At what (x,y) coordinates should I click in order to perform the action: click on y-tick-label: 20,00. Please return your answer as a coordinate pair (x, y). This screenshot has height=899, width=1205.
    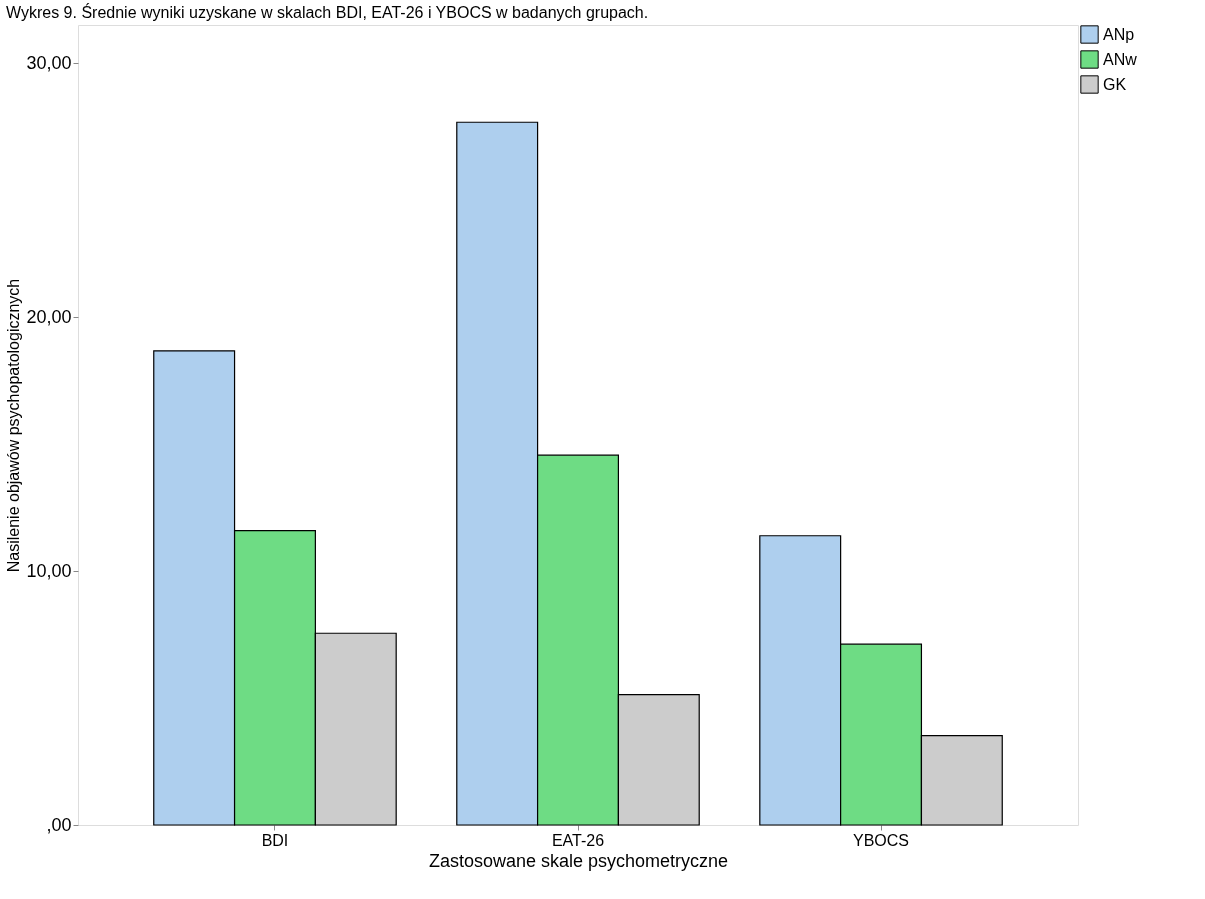
    Looking at the image, I should click on (49, 316).